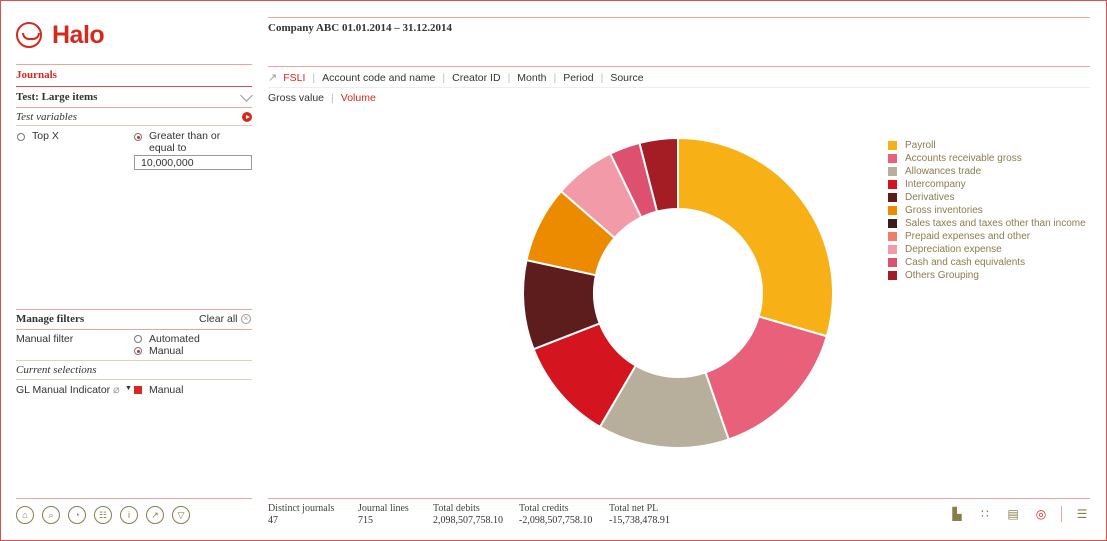  I want to click on document-icon: ☷, so click(103, 515).